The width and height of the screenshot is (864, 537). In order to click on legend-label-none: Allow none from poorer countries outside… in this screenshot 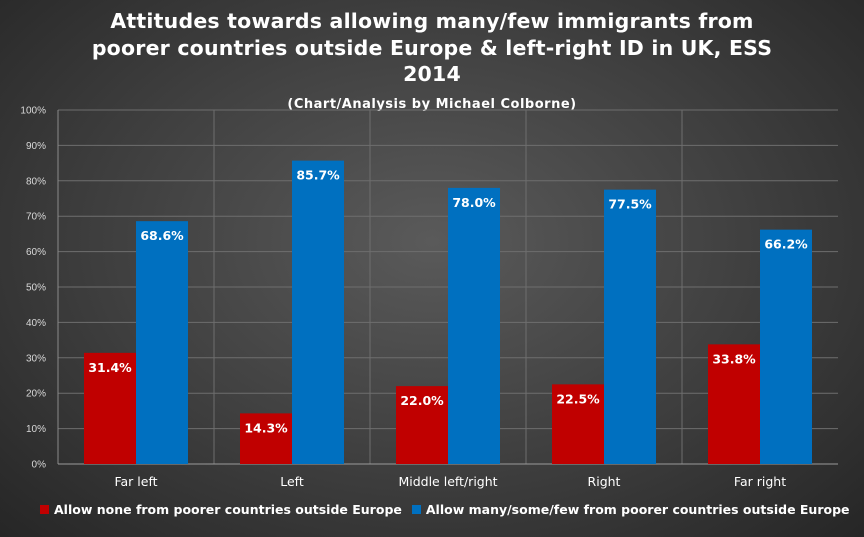, I will do `click(228, 509)`.